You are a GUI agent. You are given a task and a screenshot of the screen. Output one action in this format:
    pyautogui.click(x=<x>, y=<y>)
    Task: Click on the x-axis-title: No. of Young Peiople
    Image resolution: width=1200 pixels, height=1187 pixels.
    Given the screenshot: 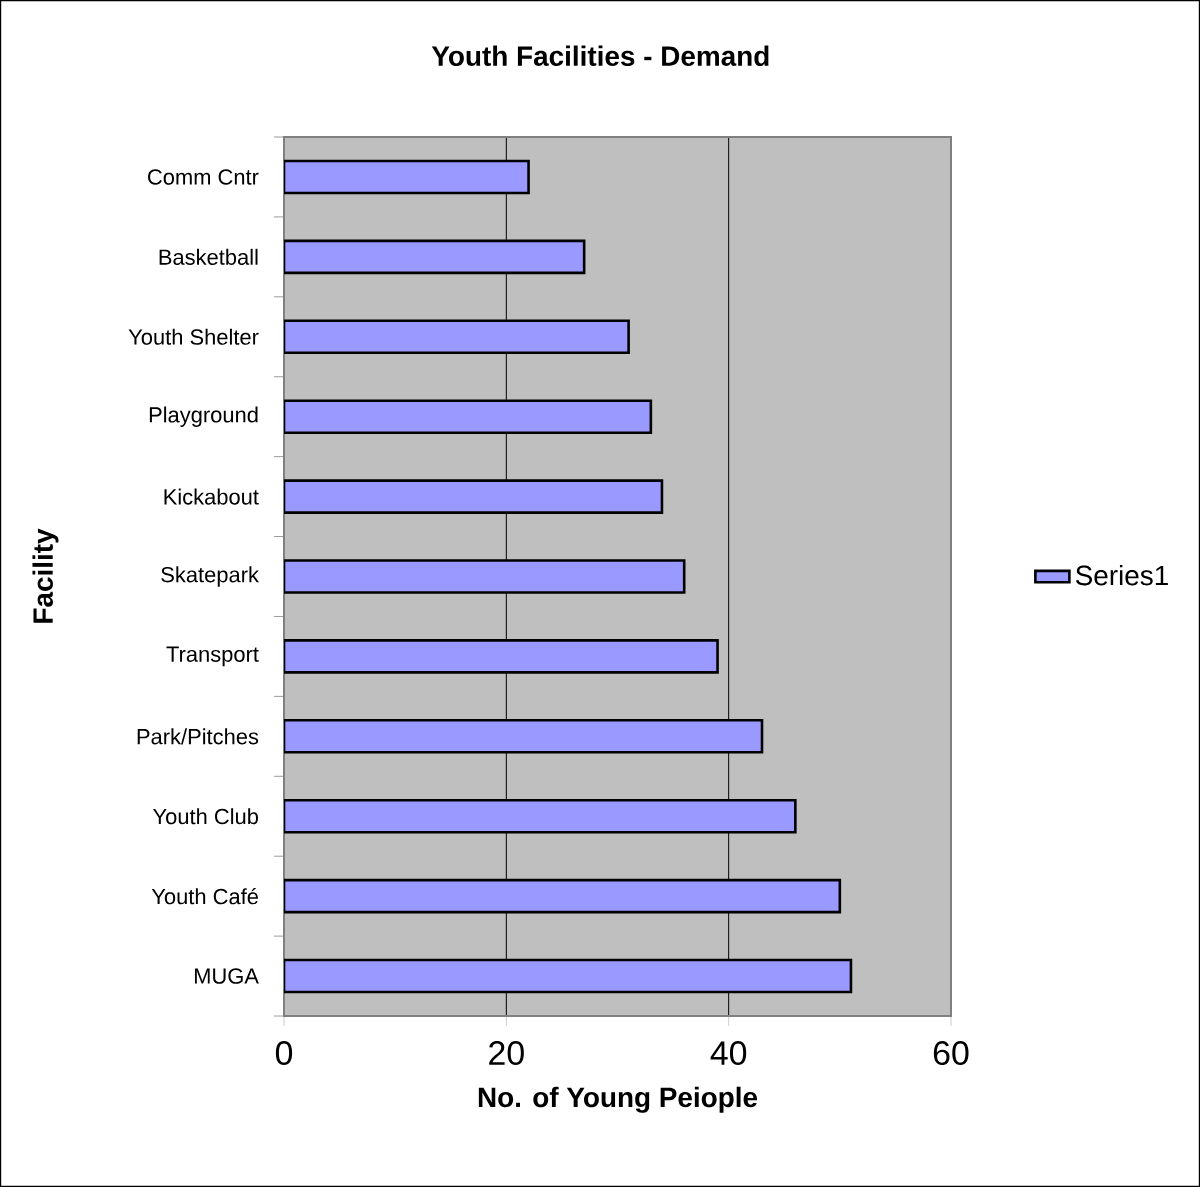 What is the action you would take?
    pyautogui.click(x=618, y=1099)
    